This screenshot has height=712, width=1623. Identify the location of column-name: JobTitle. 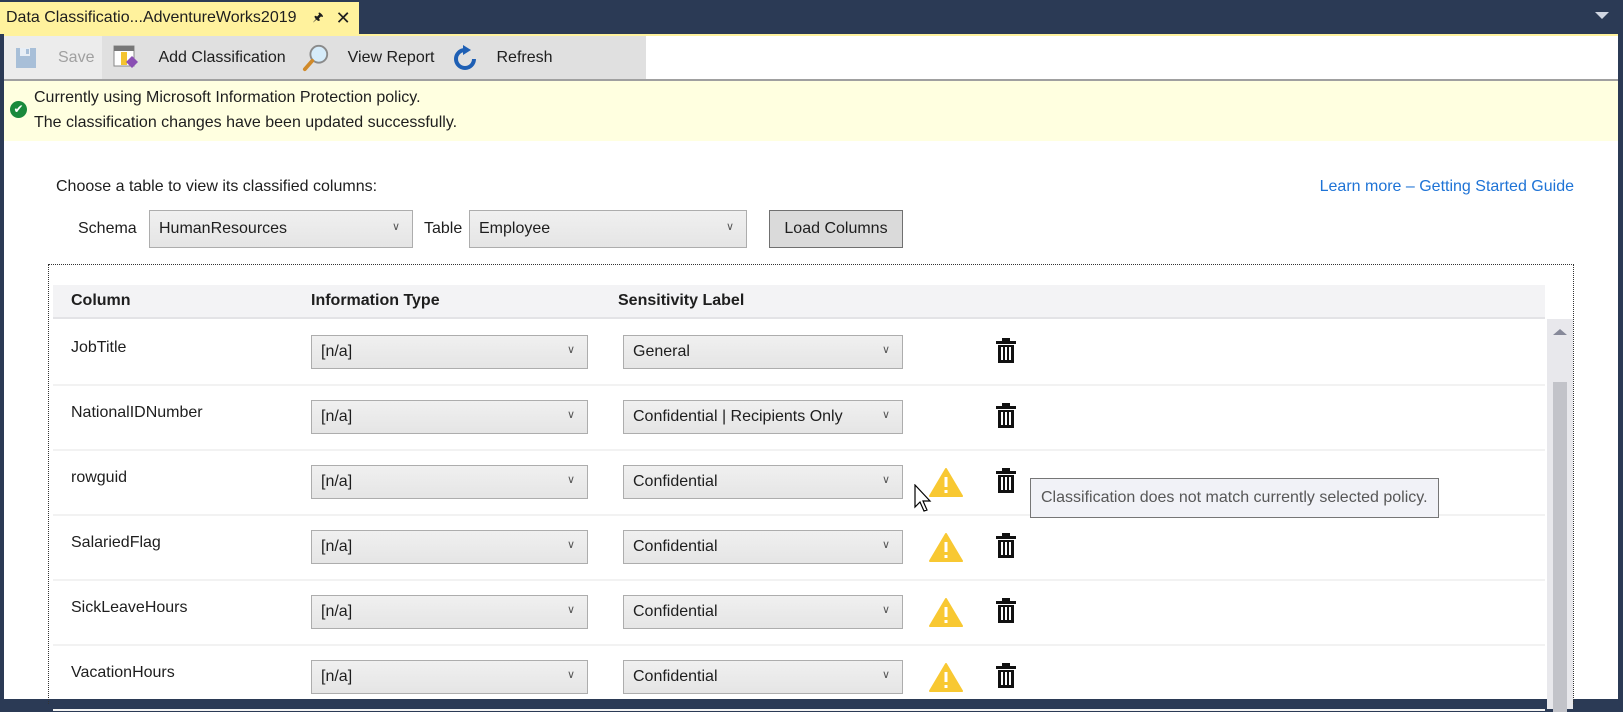
(99, 347).